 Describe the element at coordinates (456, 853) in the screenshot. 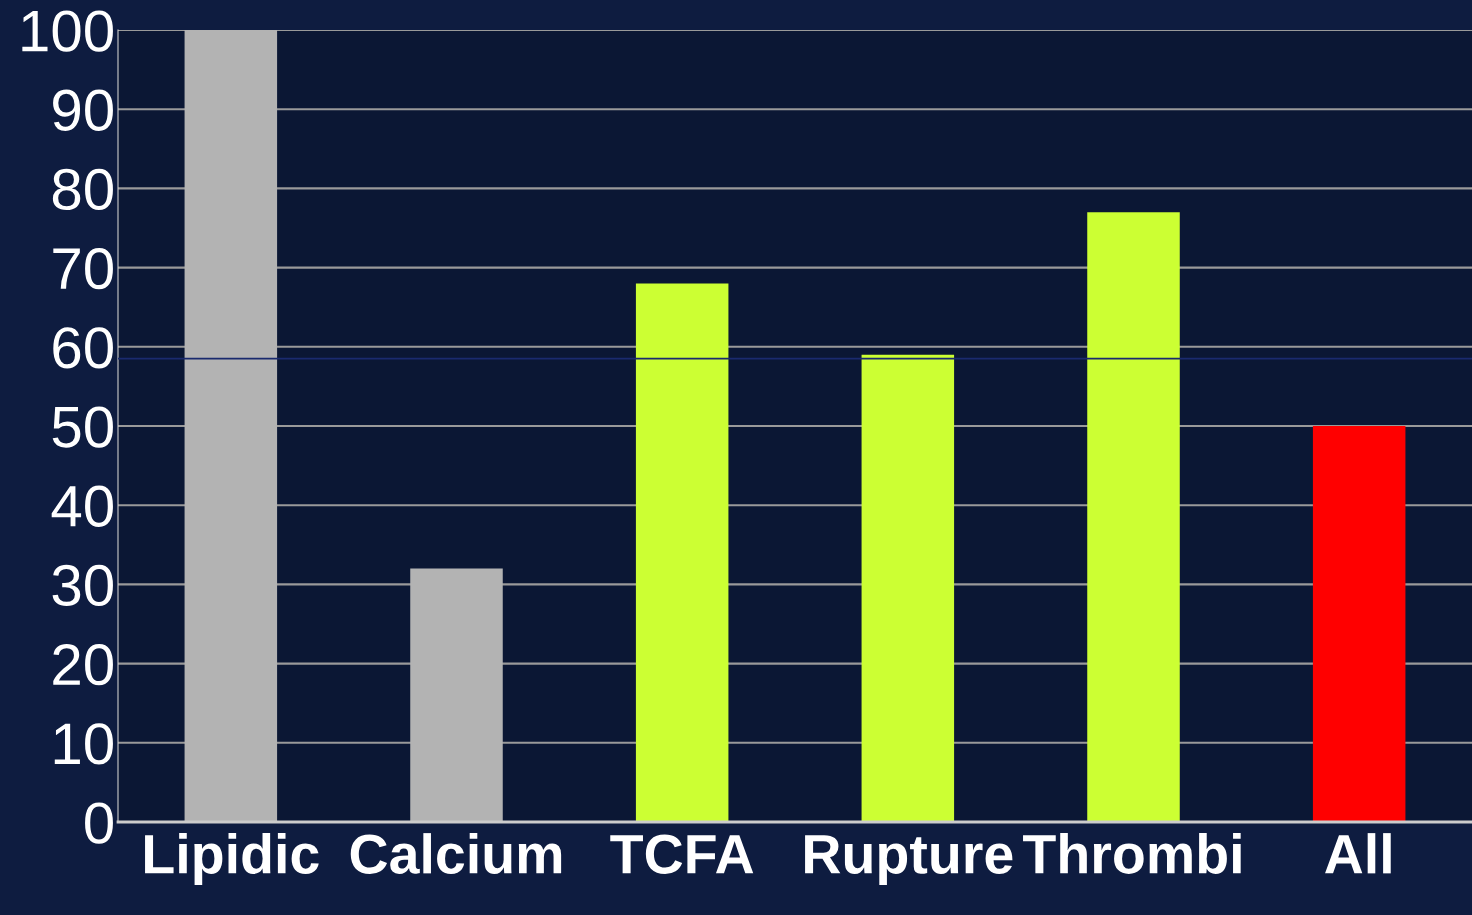

I see `x-tick-label: Calcium` at that location.